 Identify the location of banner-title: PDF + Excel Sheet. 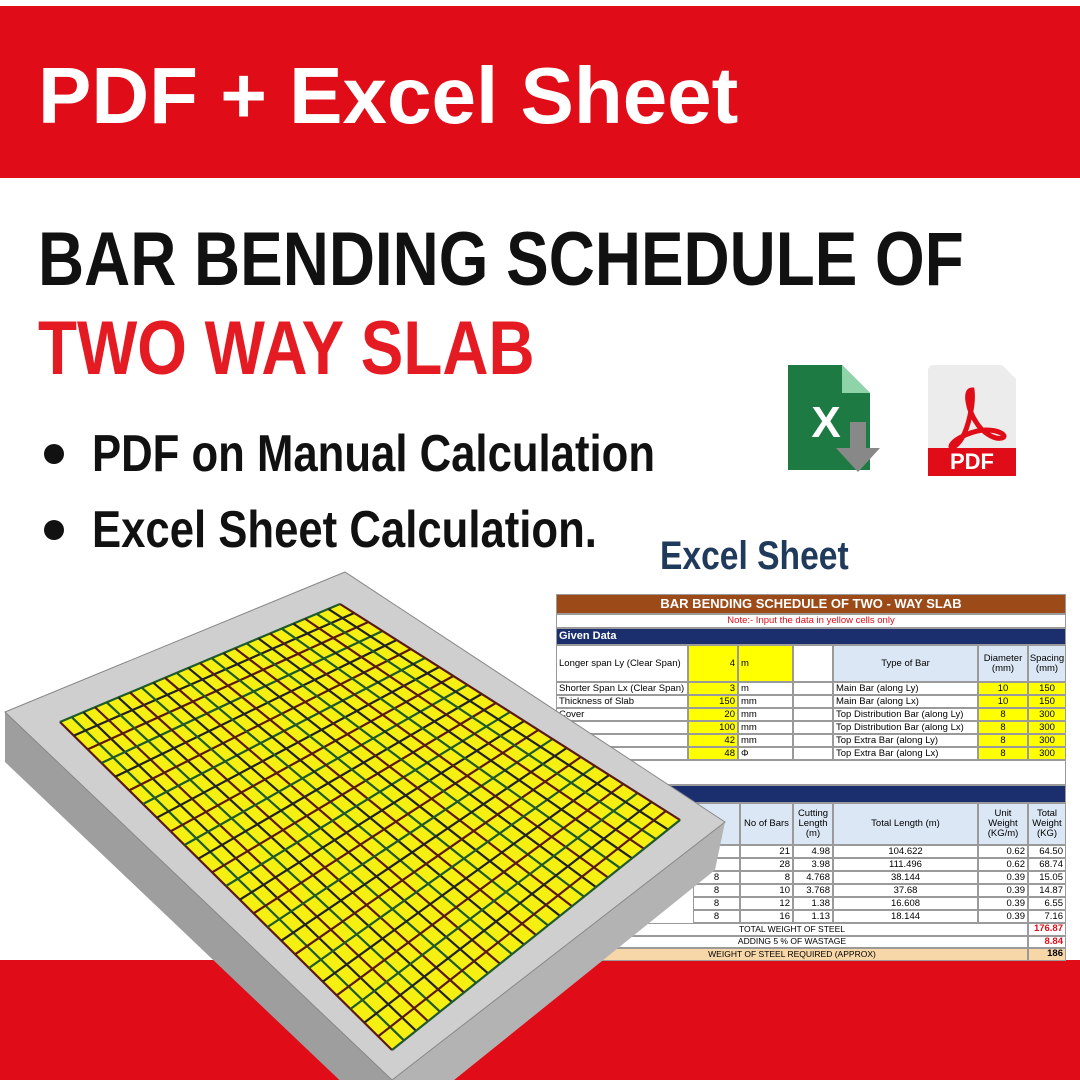
(388, 95).